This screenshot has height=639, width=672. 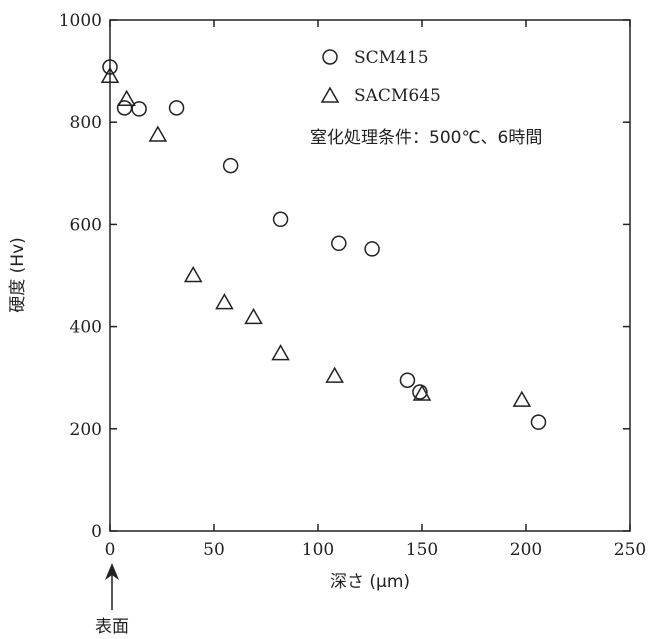 I want to click on x-tick-label: 150, so click(x=422, y=550).